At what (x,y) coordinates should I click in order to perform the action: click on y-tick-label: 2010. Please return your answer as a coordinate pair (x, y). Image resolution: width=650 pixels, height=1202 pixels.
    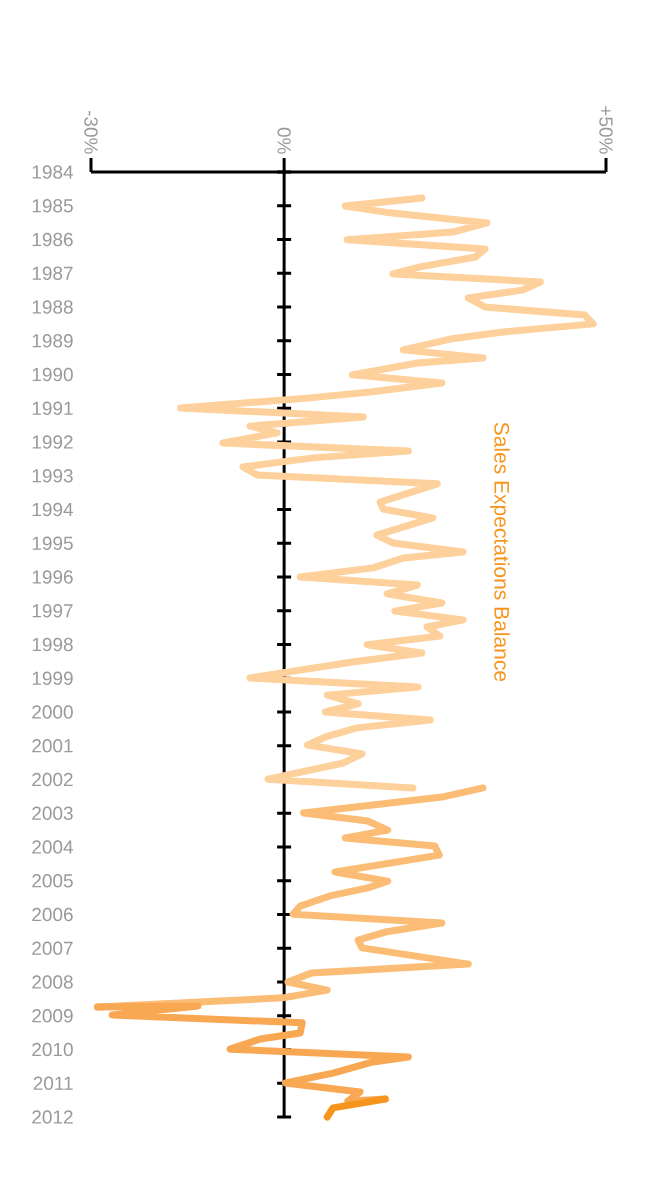
    Looking at the image, I should click on (52, 1049).